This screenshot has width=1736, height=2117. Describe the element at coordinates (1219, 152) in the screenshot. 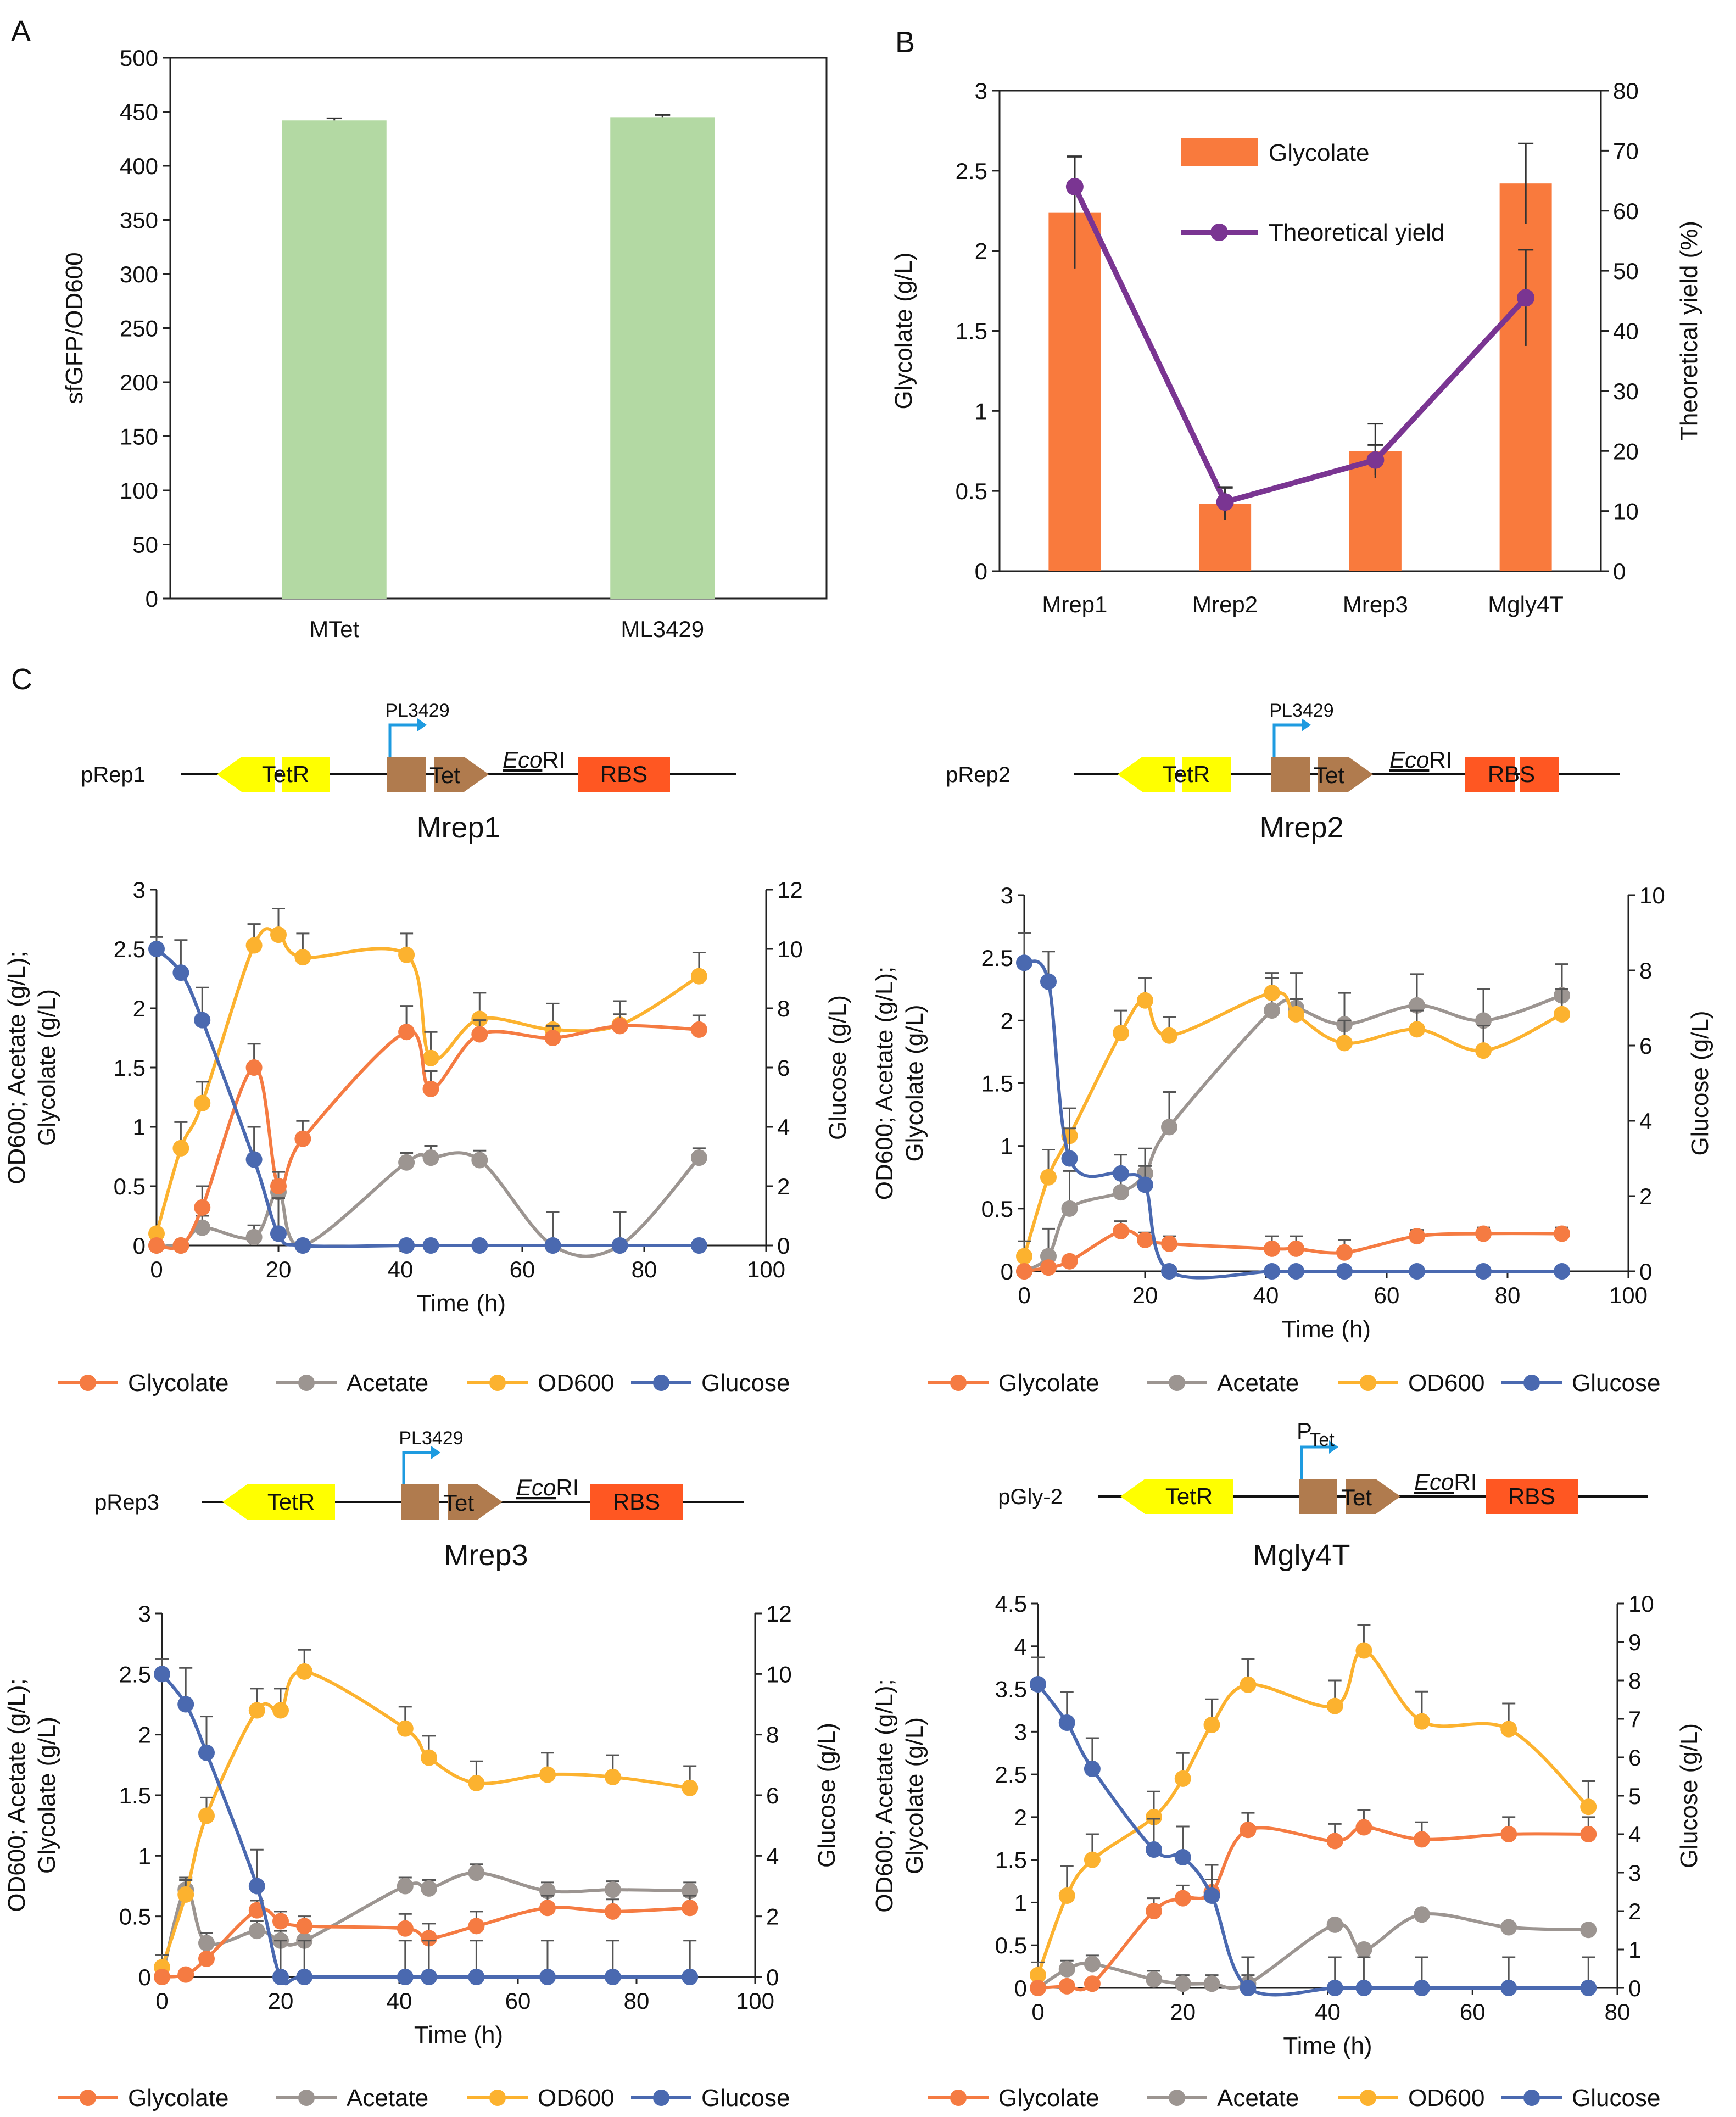

I see `legend-swatch-glycolate` at that location.